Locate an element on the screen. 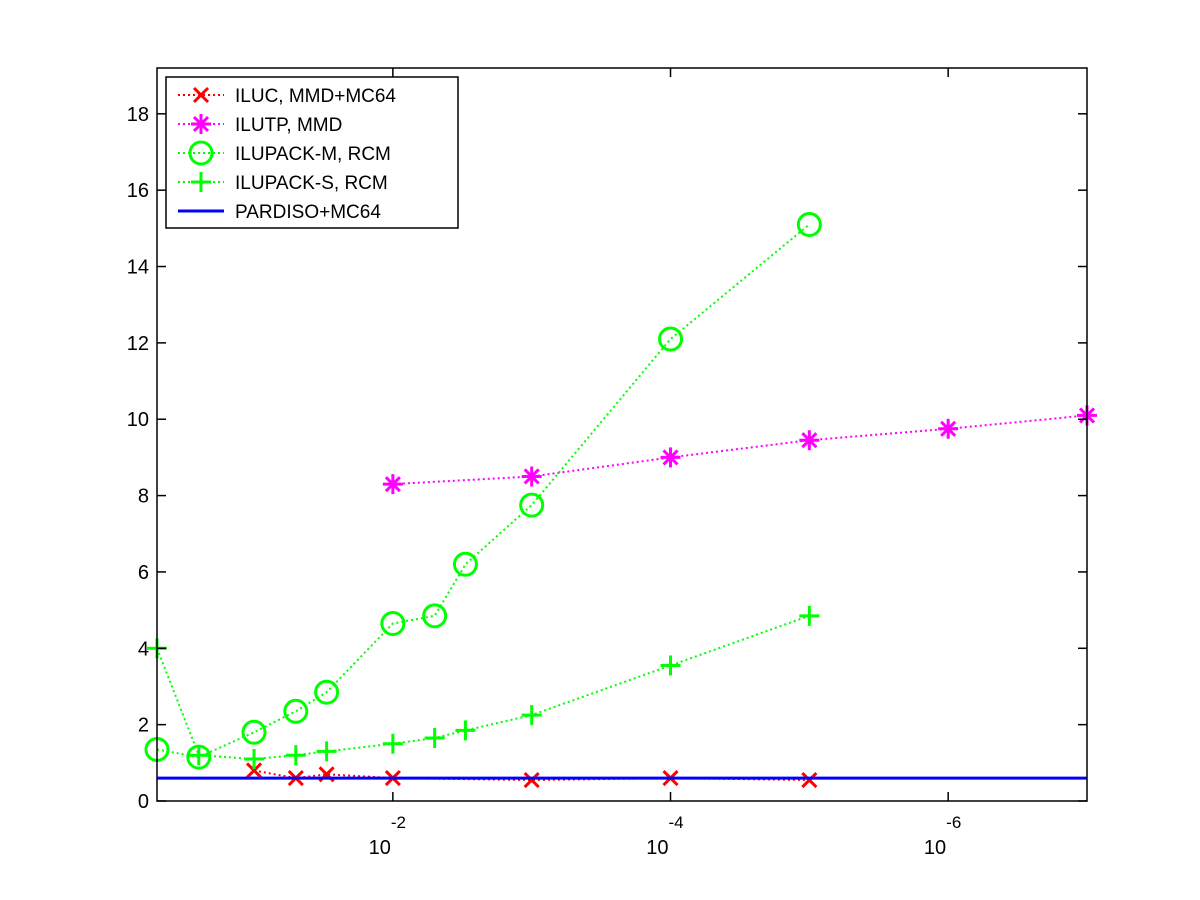 The image size is (1200, 900). legend-entry: PARDISO+MC64 is located at coordinates (279, 212).